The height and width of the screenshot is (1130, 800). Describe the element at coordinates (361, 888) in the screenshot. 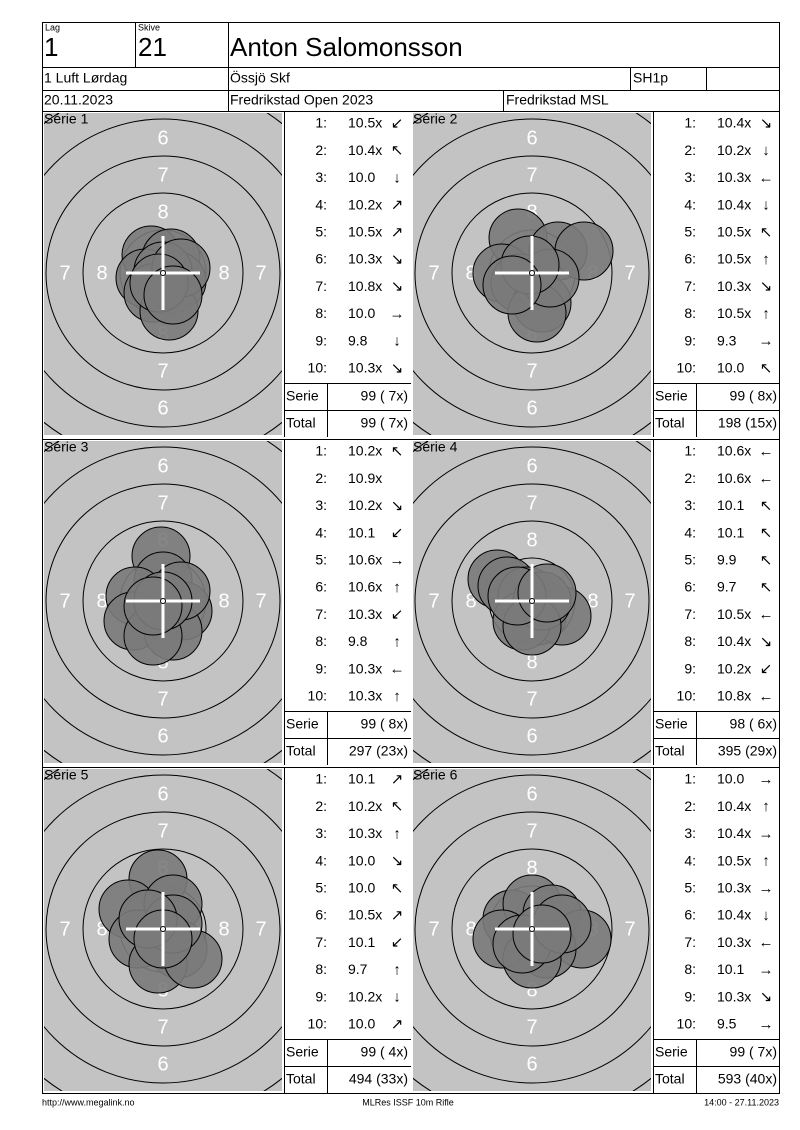

I see `shot-score: 10.0` at that location.